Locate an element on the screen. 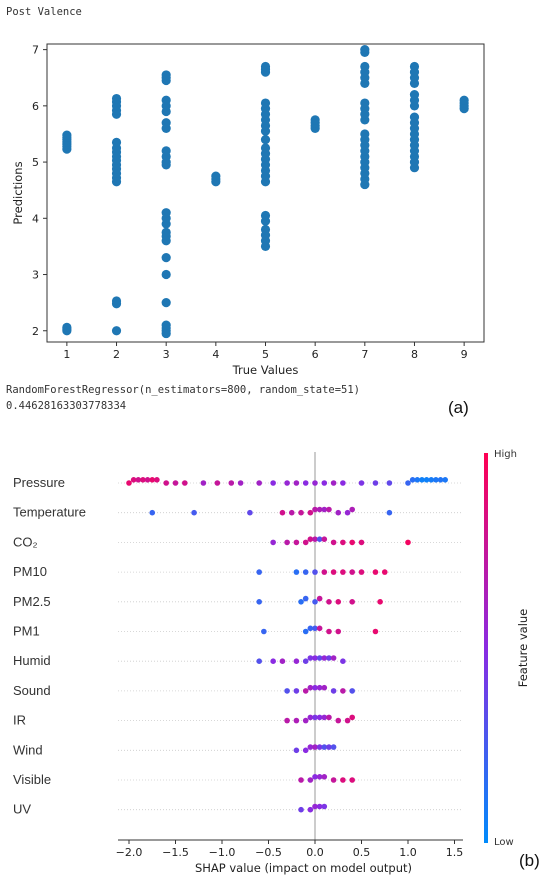  shap-x-tick-label: −1.5 is located at coordinates (175, 852).